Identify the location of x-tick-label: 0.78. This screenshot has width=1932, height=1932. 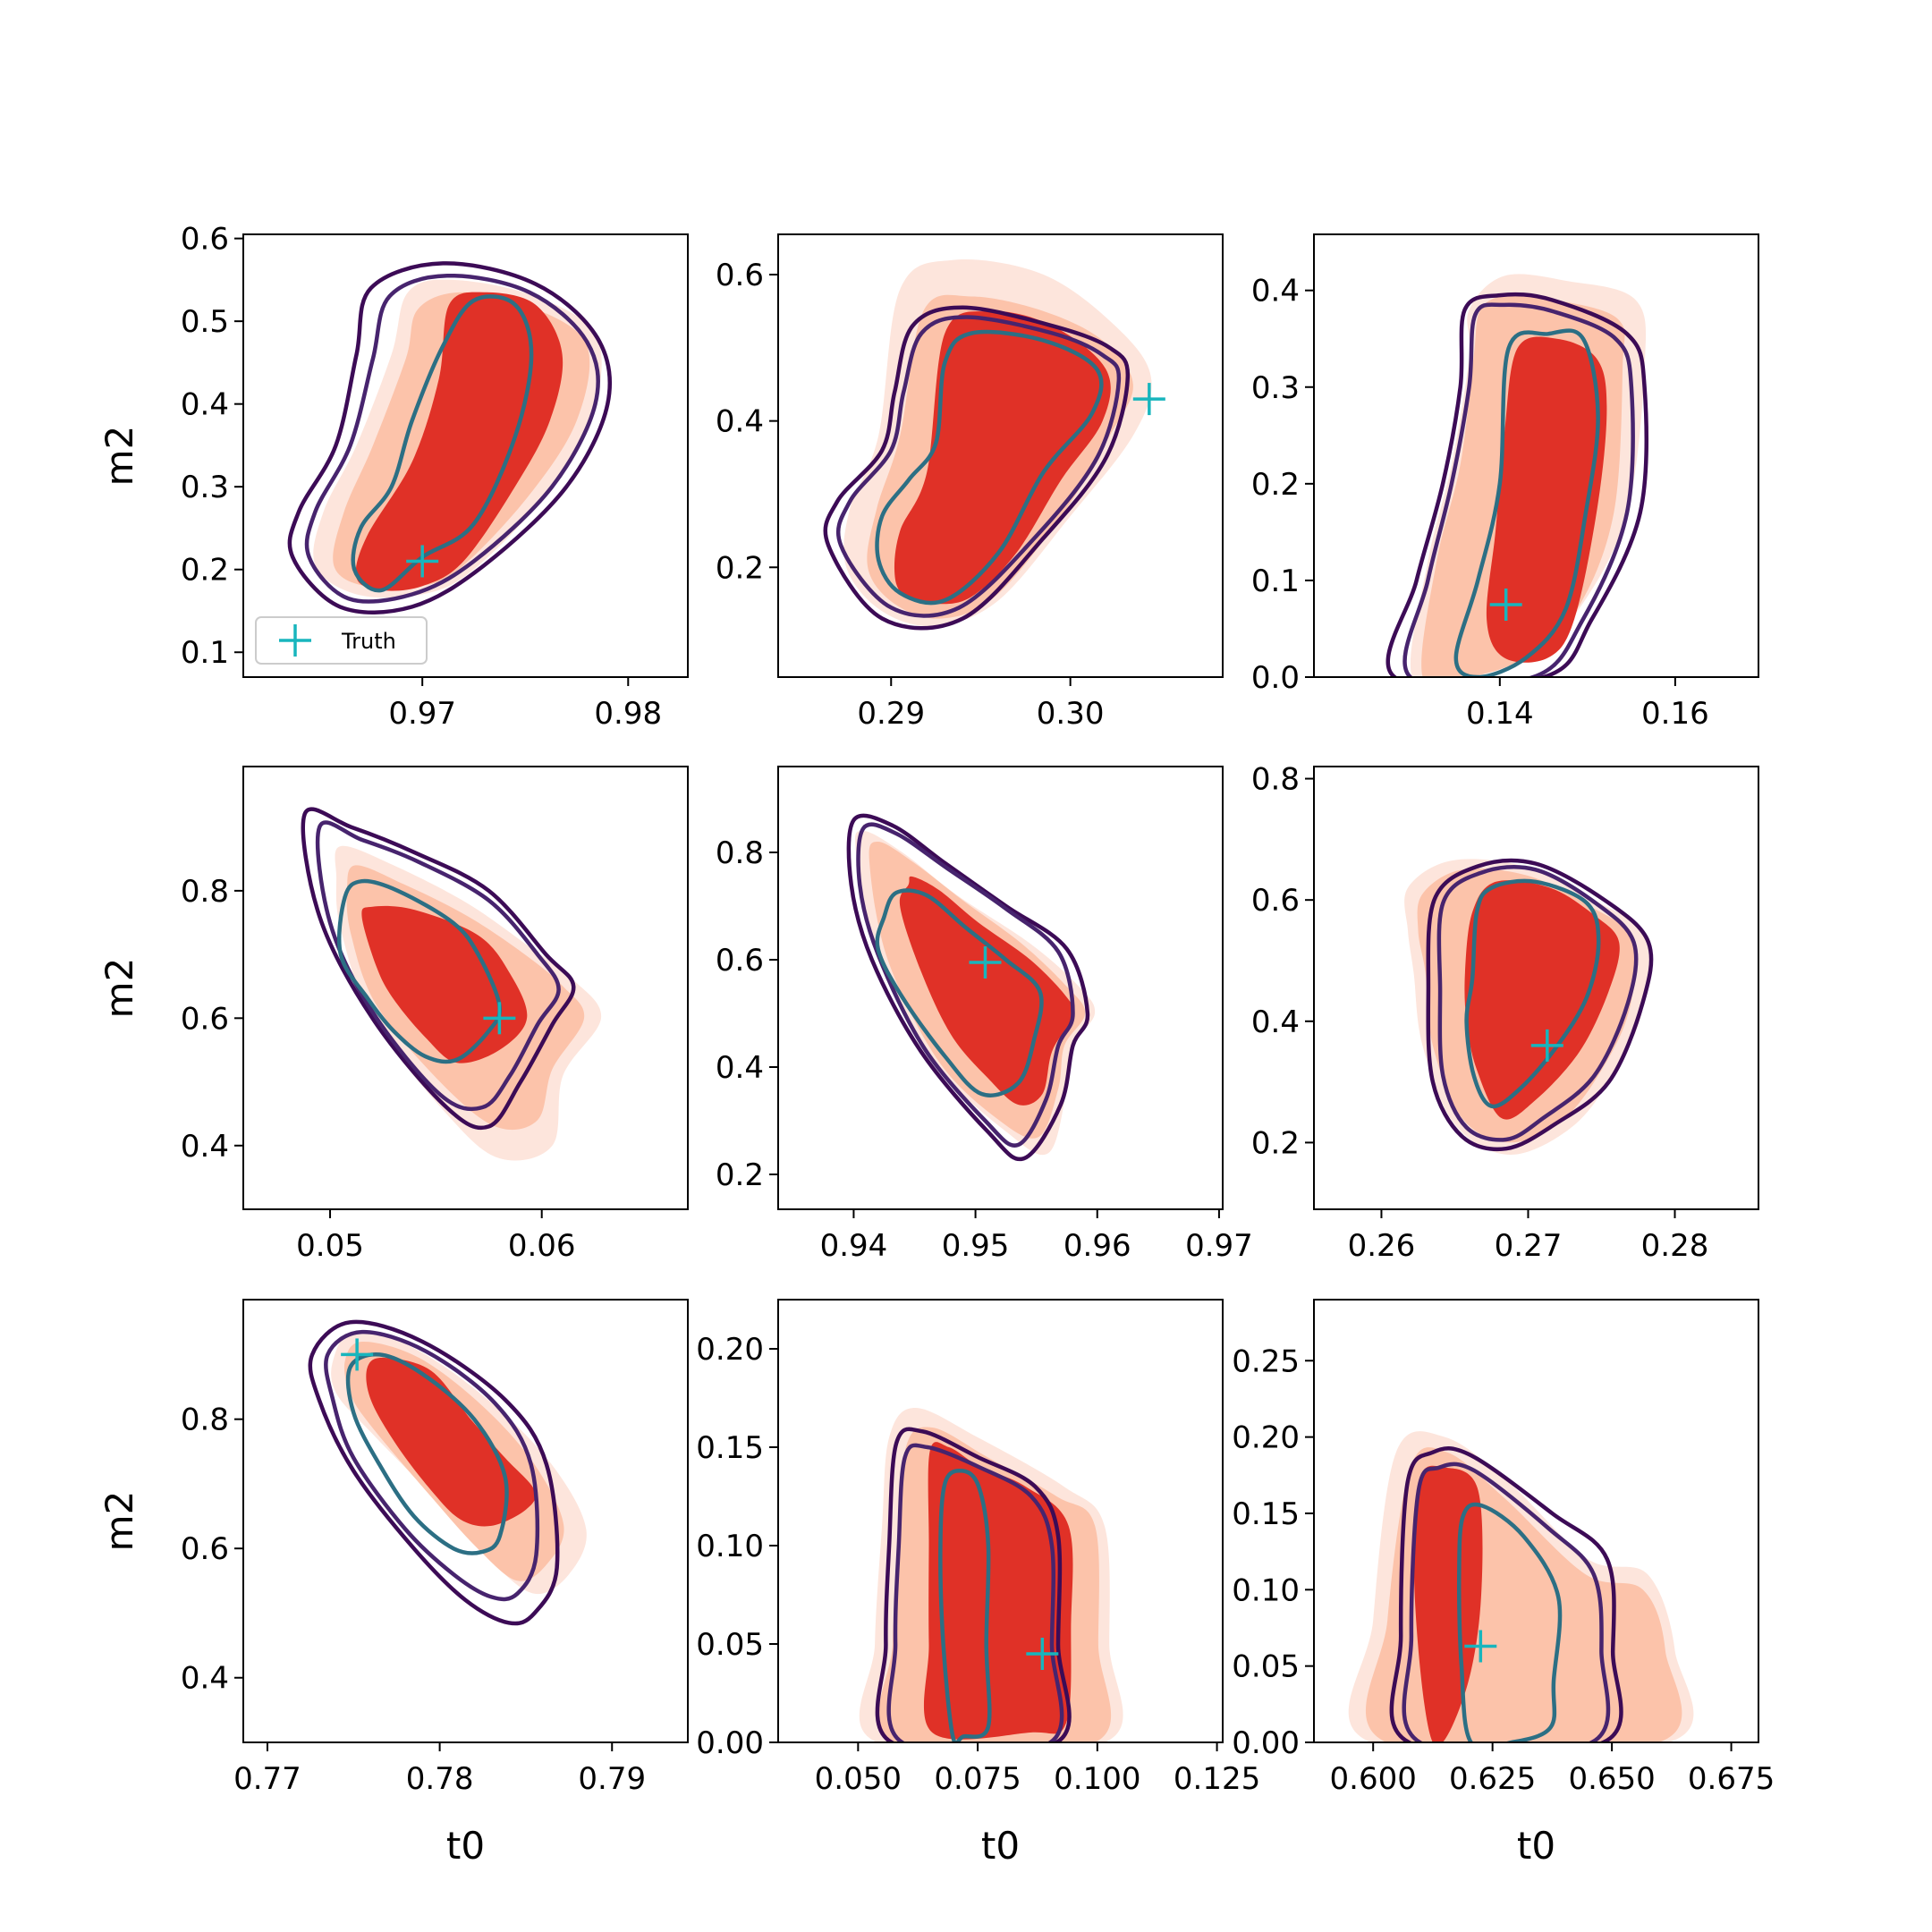
(440, 1779).